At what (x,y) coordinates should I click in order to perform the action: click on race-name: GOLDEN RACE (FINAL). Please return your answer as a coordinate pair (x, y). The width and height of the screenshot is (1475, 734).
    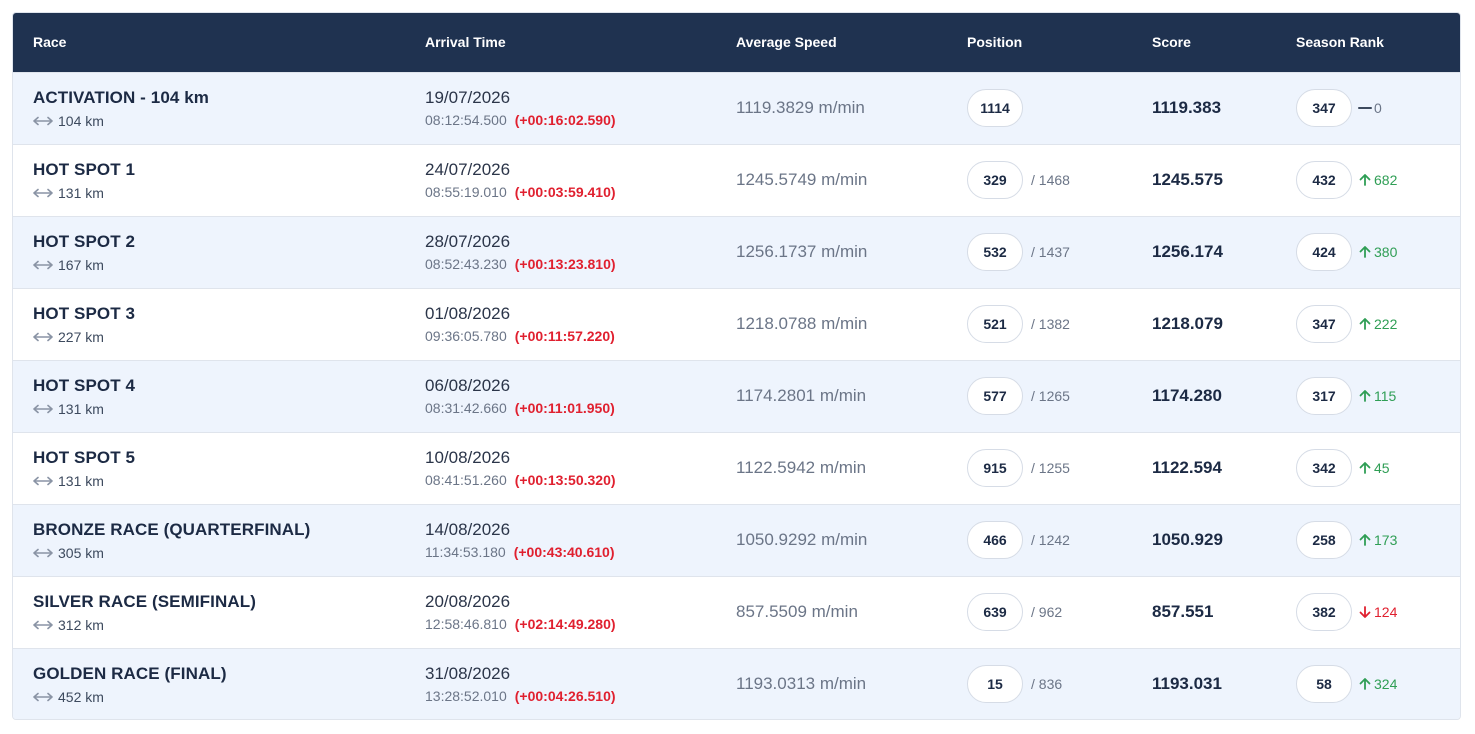
    Looking at the image, I should click on (130, 673).